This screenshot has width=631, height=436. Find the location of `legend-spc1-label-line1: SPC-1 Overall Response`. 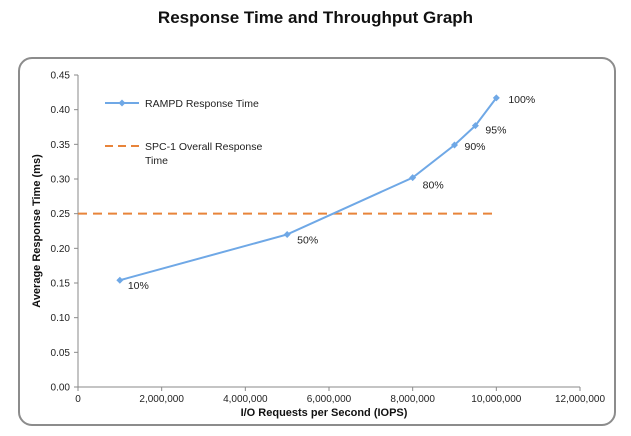

legend-spc1-label-line1: SPC-1 Overall Response is located at coordinates (203, 147).